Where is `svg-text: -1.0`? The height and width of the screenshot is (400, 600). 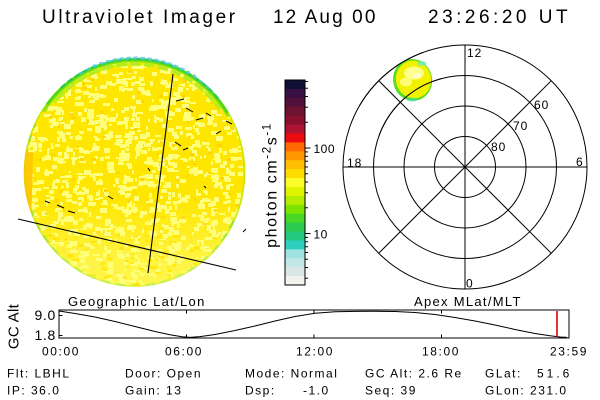
svg-text: -1.0 is located at coordinates (316, 391).